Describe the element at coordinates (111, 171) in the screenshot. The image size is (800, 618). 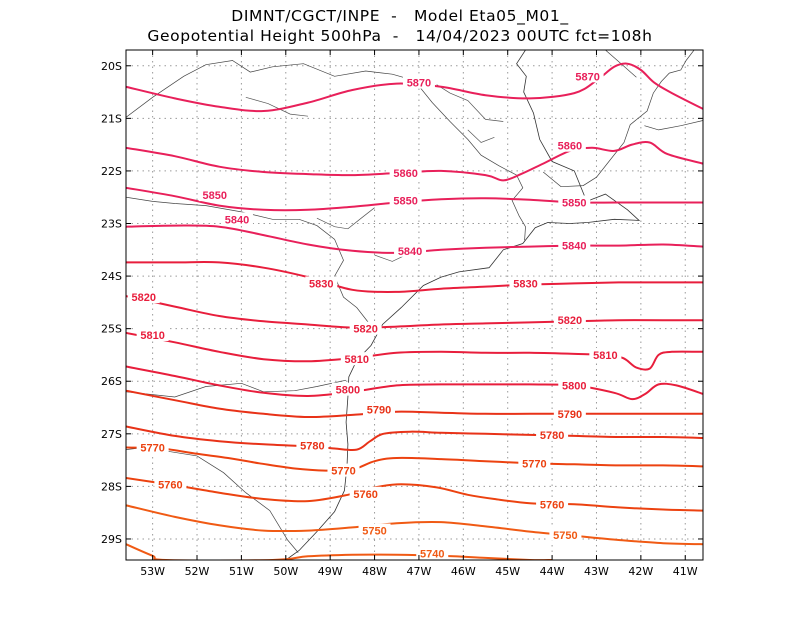
I see `tick-label-lat: 22S` at that location.